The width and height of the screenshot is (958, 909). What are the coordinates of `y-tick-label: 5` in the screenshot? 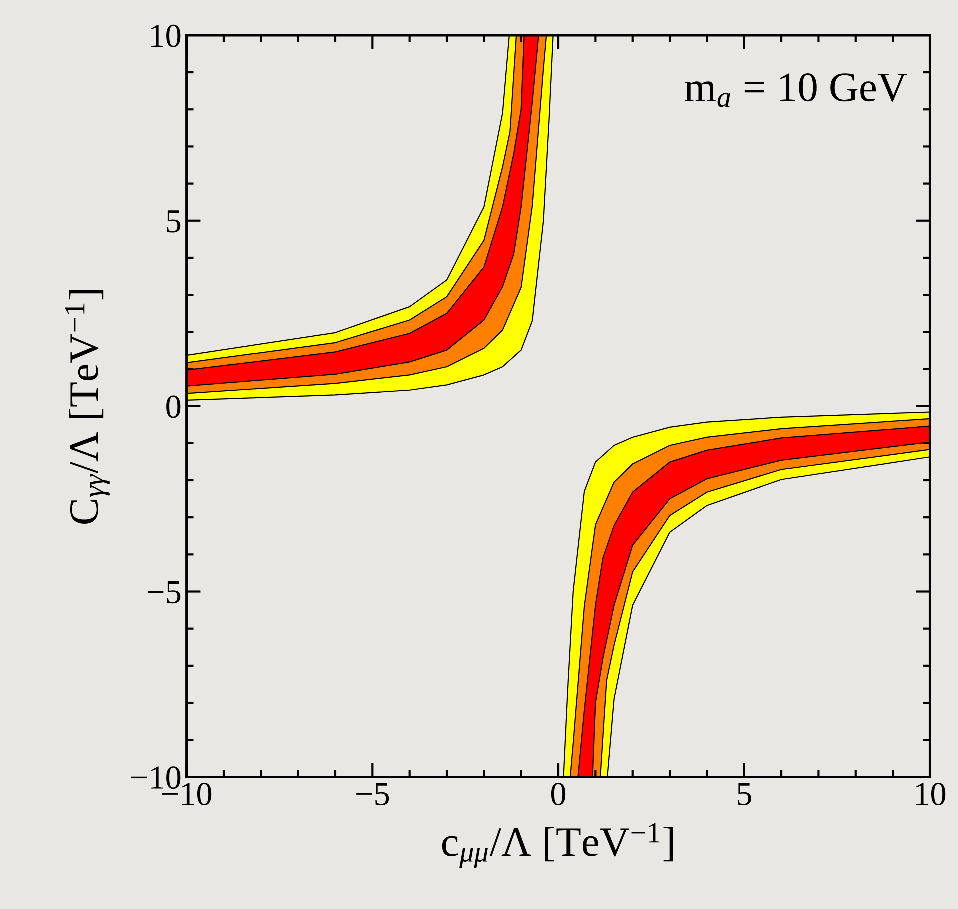 It's located at (174, 221).